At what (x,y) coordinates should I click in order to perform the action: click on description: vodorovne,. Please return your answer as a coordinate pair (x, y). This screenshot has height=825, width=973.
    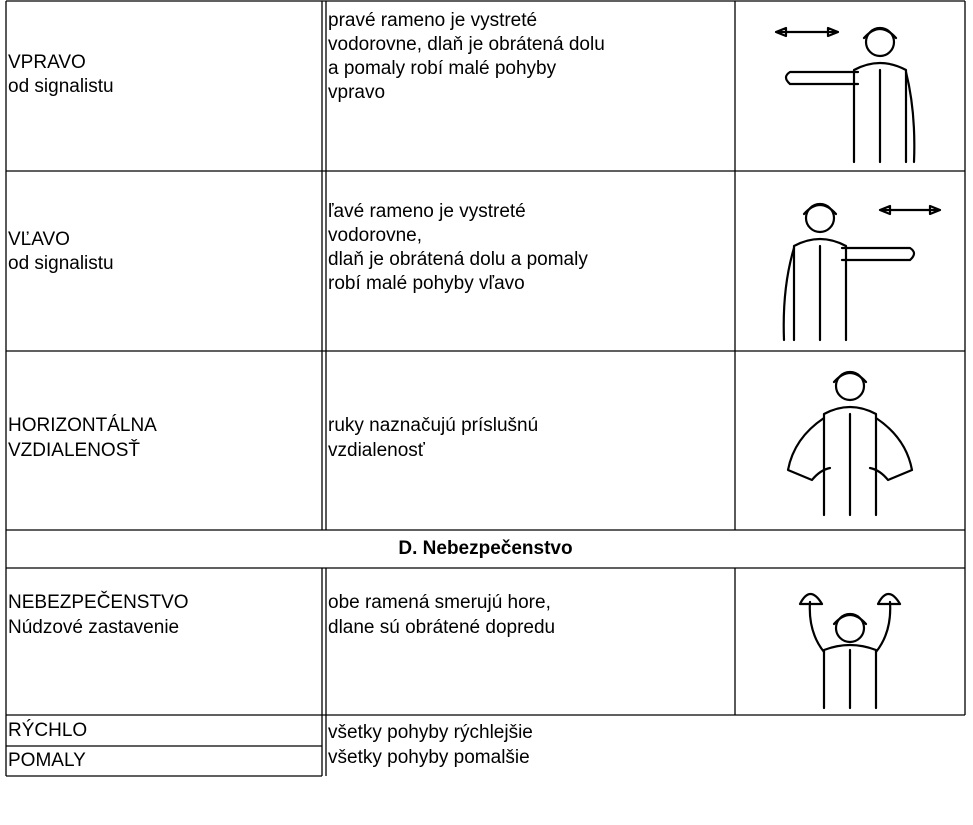
    Looking at the image, I should click on (375, 235).